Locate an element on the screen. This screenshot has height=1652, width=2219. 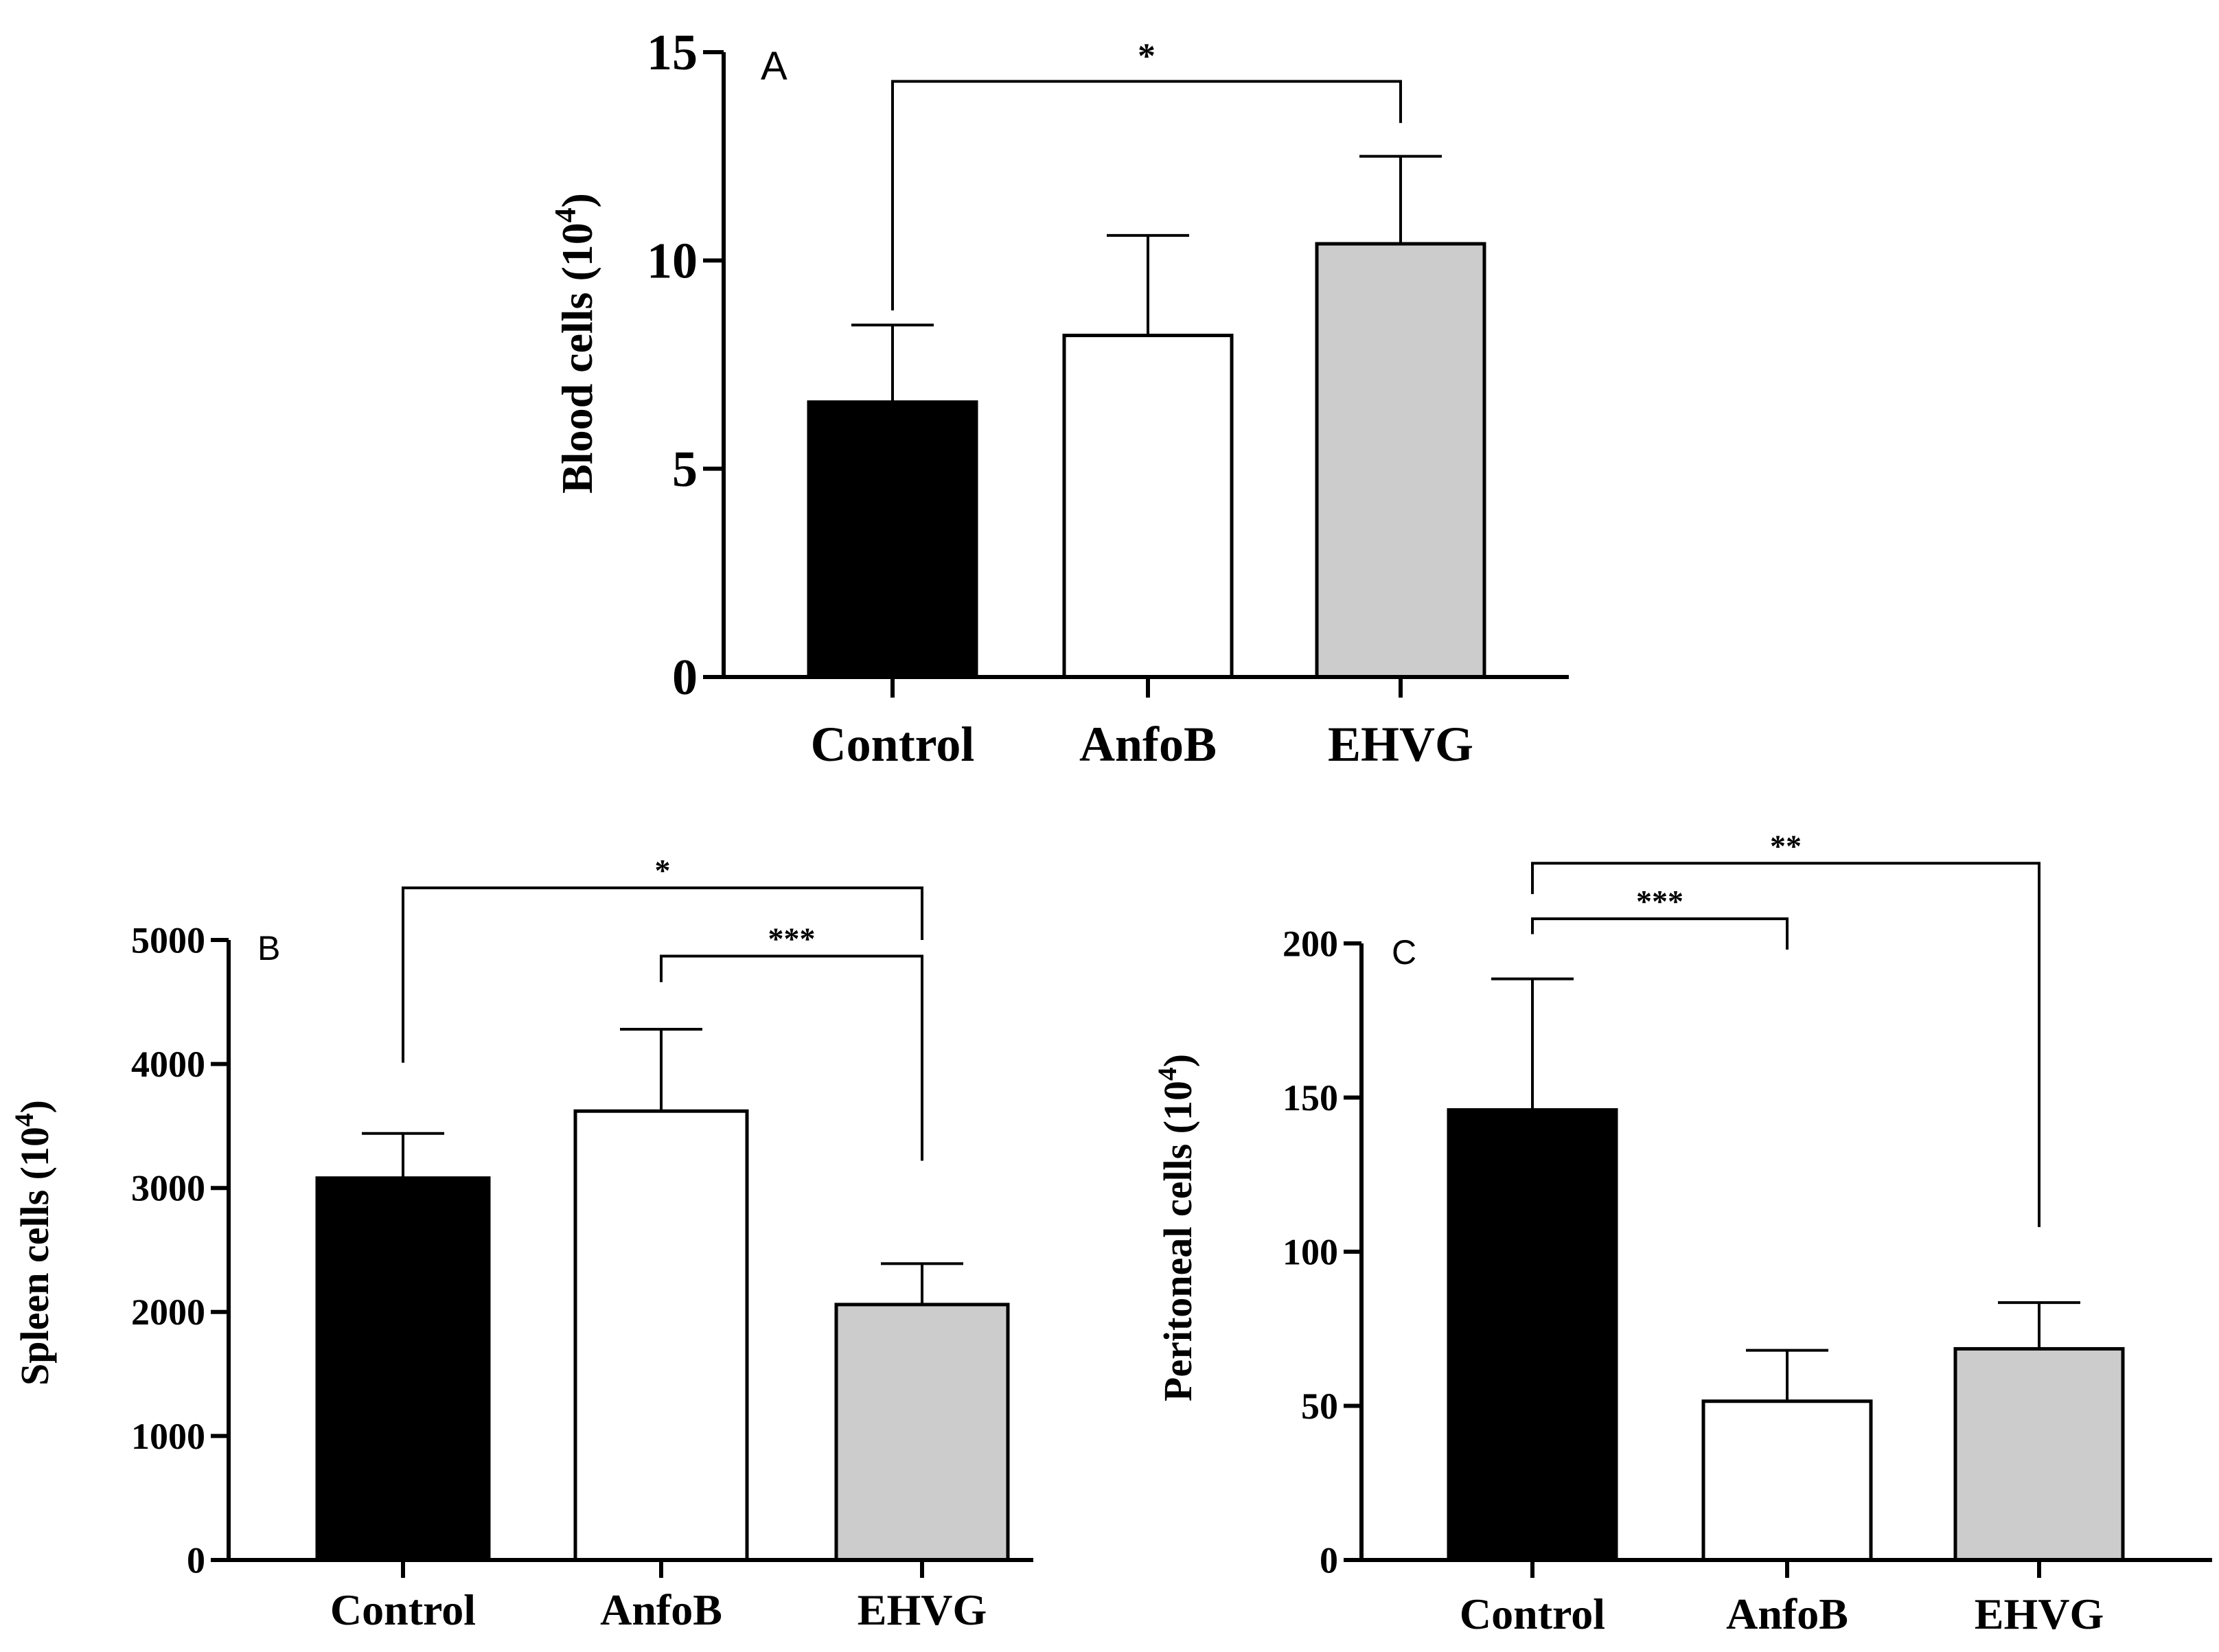
panel-letter-a: A is located at coordinates (774, 67).